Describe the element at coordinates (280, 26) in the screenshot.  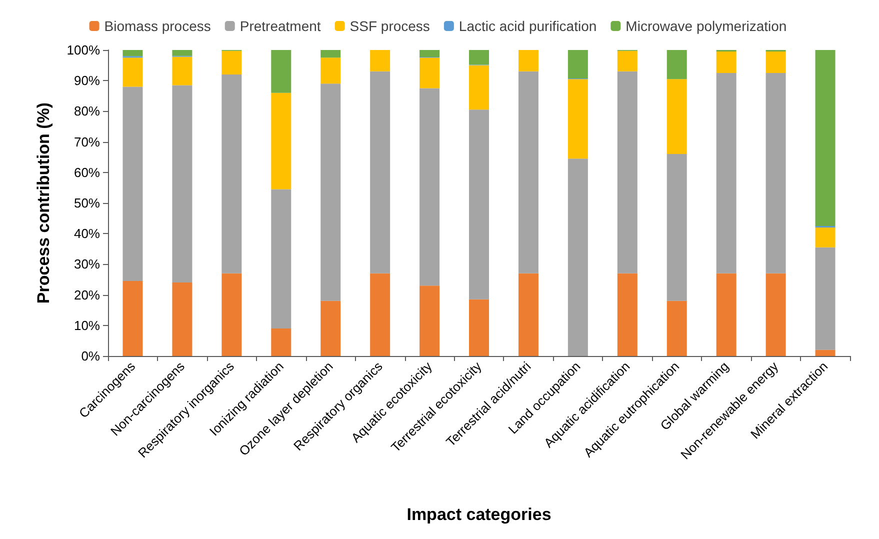
I see `legend-label: Pretreatment` at that location.